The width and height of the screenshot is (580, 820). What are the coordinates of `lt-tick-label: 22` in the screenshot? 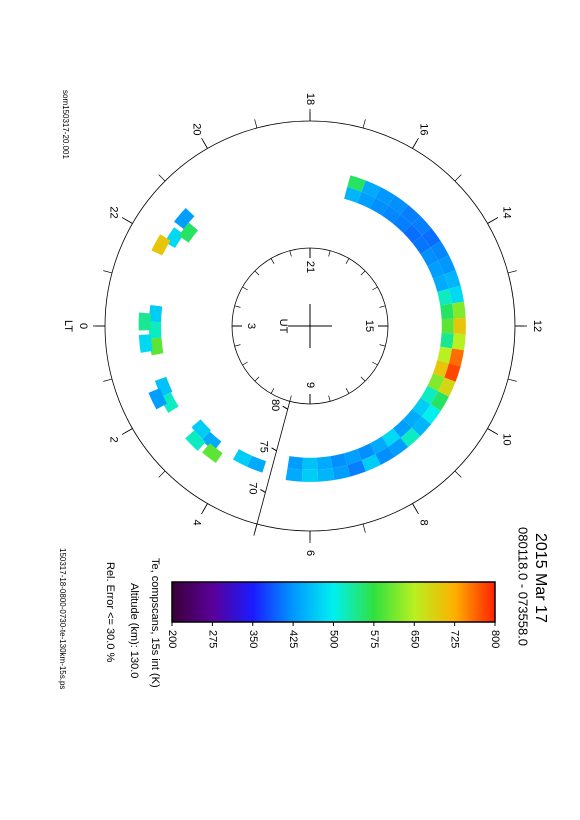 It's located at (114, 212).